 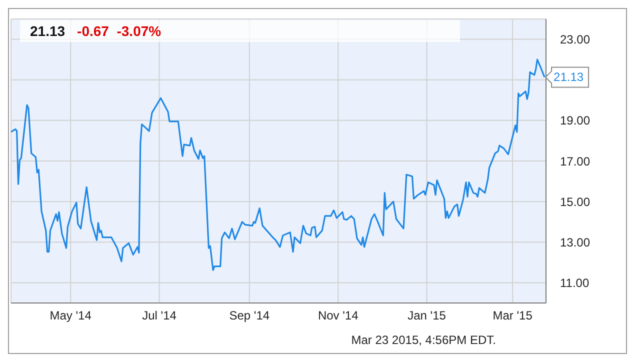 What do you see at coordinates (575, 201) in the screenshot?
I see `y-tick-label: 15.00` at bounding box center [575, 201].